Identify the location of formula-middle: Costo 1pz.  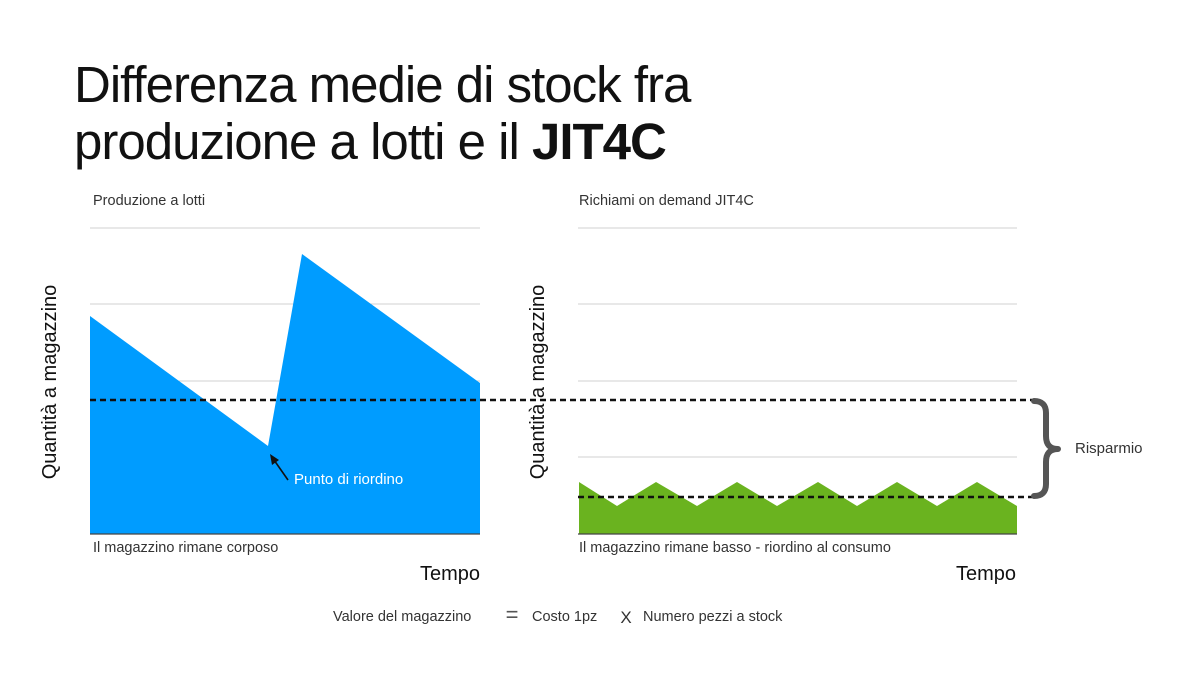
(564, 617).